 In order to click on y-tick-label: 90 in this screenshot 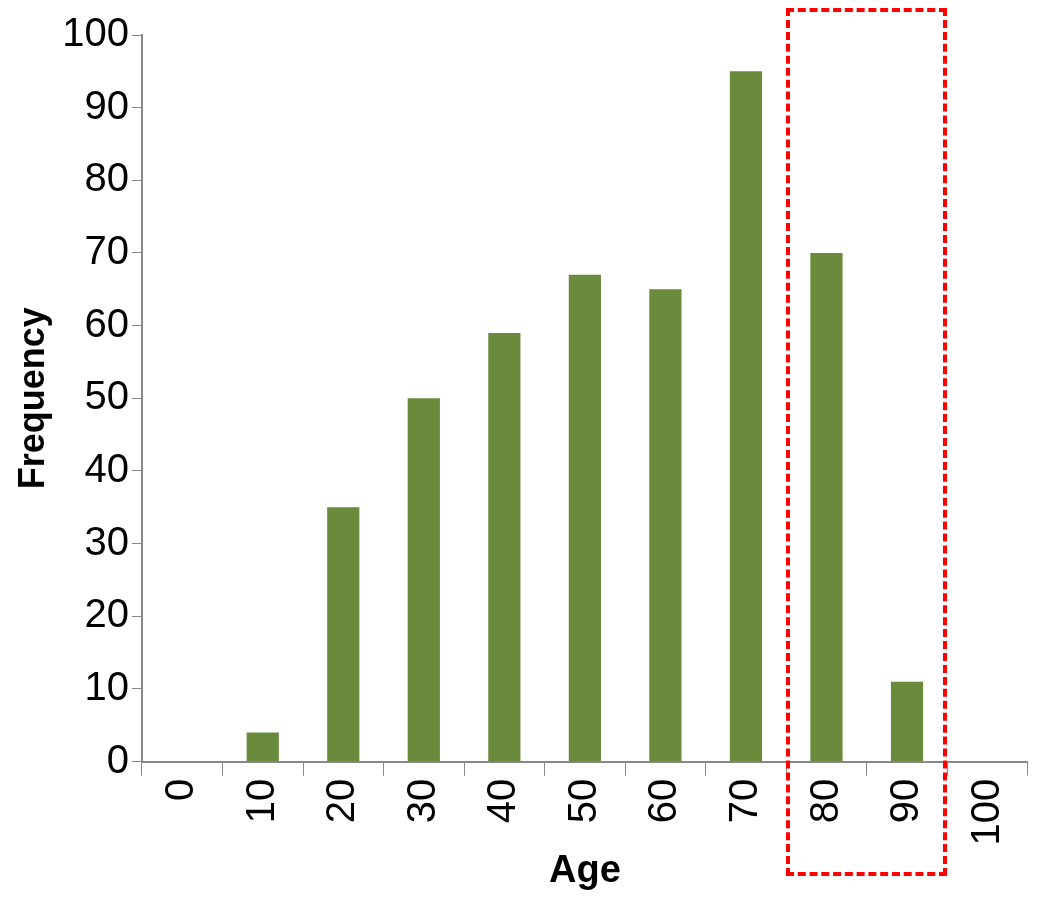, I will do `click(106, 104)`.